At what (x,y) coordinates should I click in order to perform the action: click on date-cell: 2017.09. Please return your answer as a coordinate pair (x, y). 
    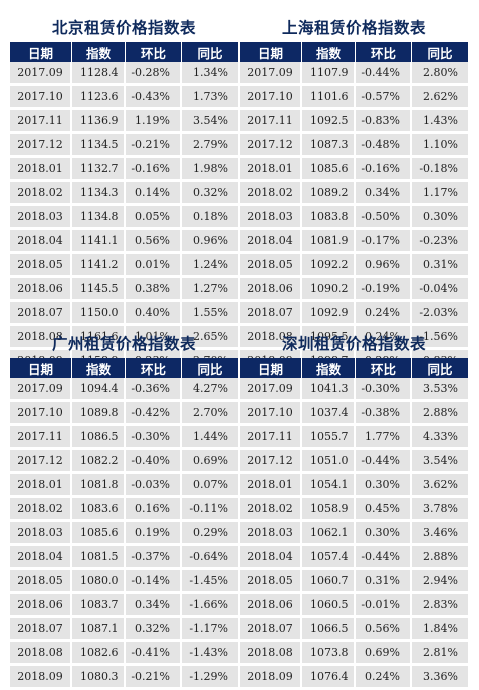
    Looking at the image, I should click on (41, 390).